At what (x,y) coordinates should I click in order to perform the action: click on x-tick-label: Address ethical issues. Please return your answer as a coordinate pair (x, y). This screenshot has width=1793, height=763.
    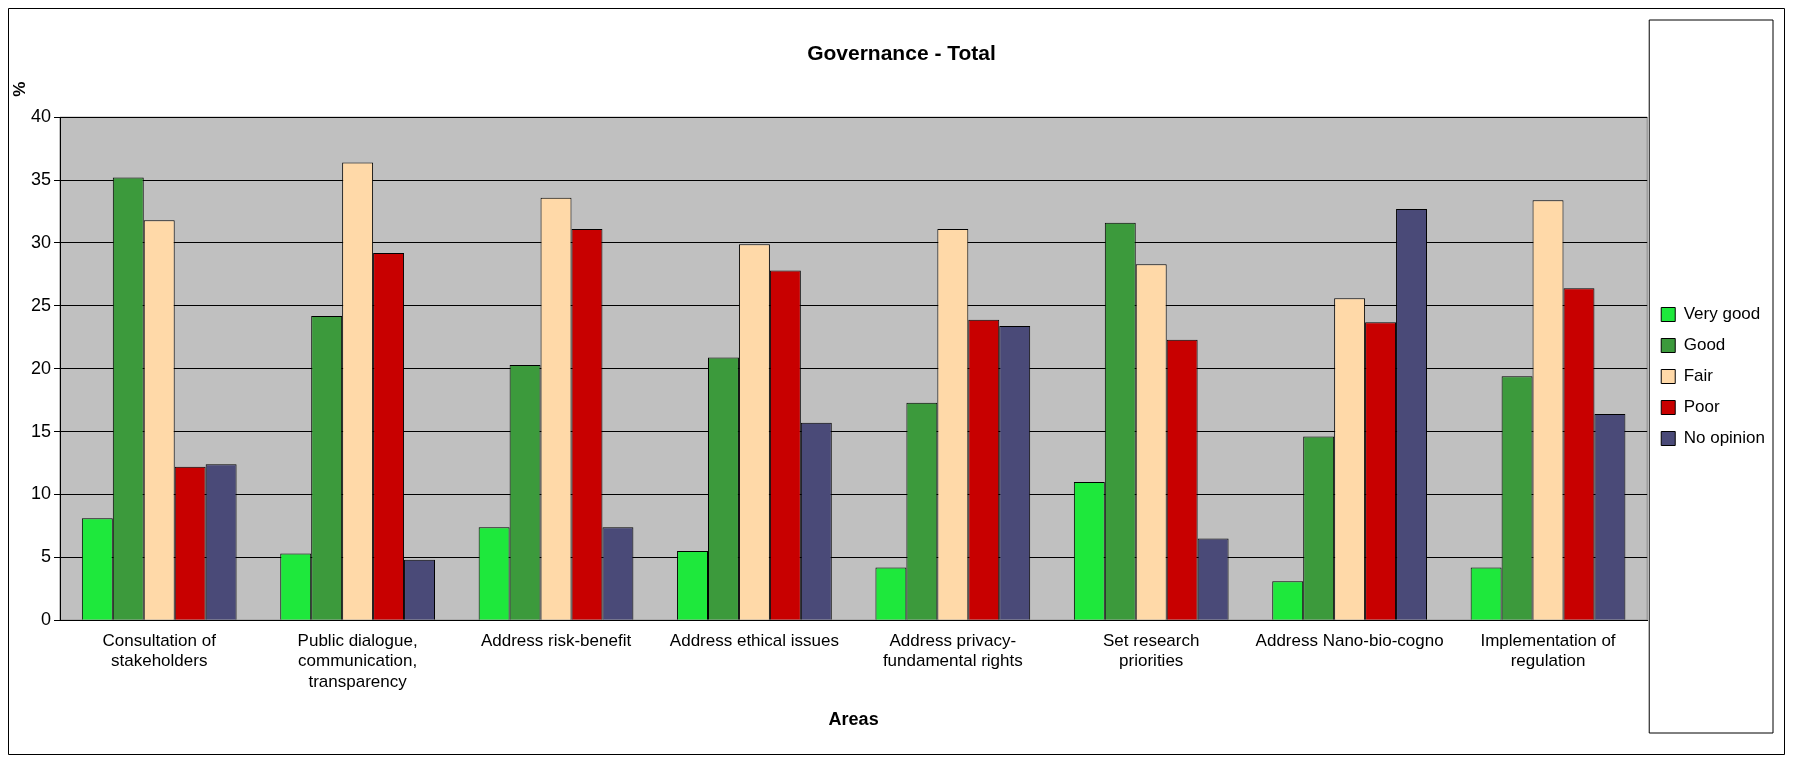
    Looking at the image, I should click on (754, 641).